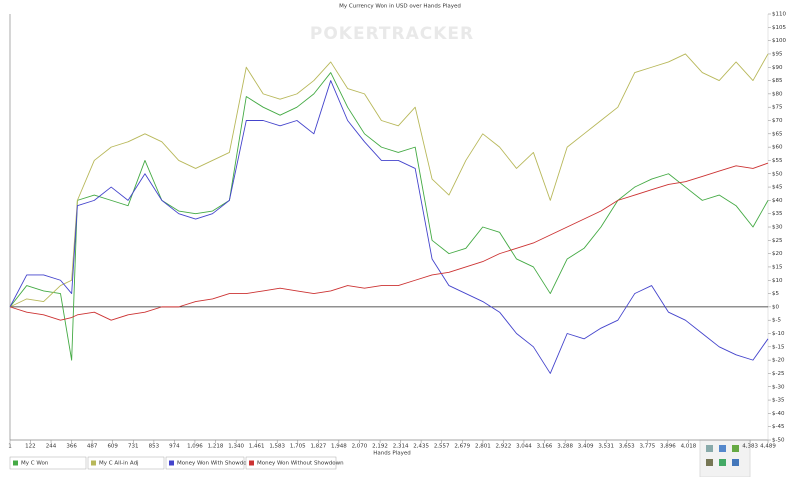 Image resolution: width=800 pixels, height=477 pixels. Describe the element at coordinates (10, 447) in the screenshot. I see `x-tick-label: 1` at that location.